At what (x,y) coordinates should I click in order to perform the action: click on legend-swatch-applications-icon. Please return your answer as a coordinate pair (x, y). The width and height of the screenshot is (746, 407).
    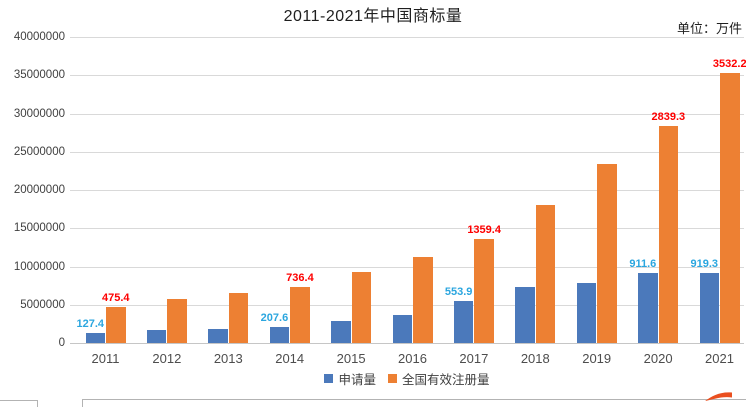
    Looking at the image, I should click on (329, 378).